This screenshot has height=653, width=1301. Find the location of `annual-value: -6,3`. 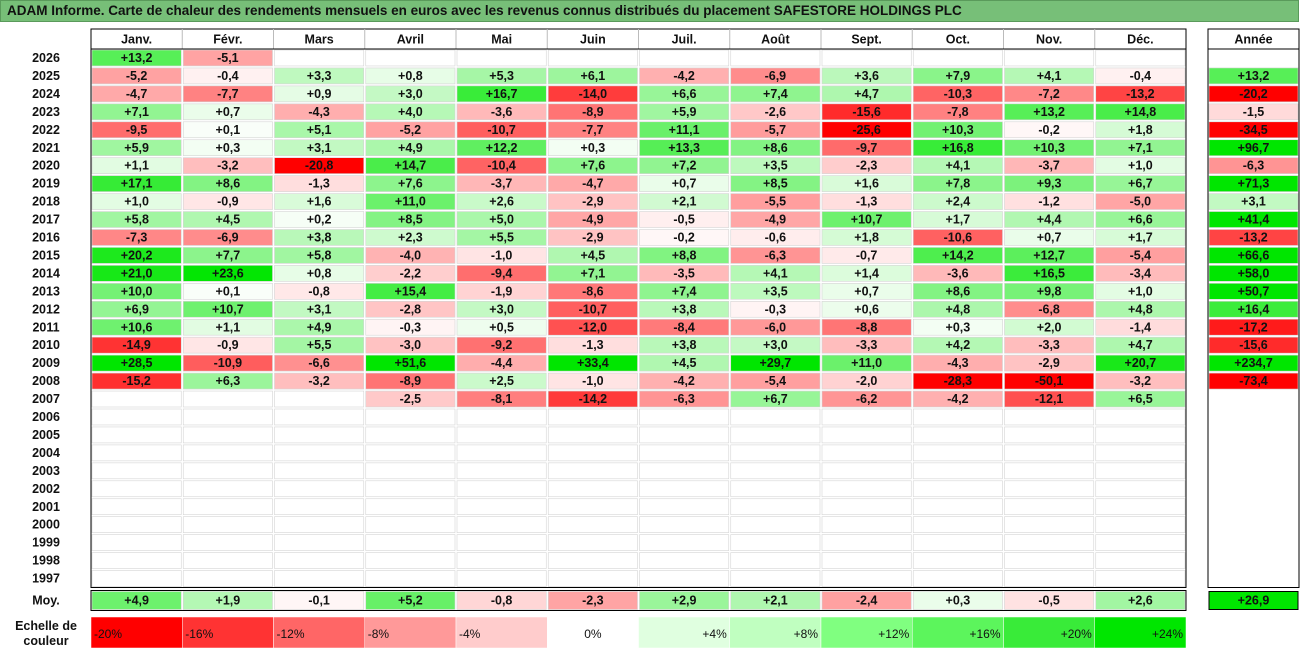

annual-value: -6,3 is located at coordinates (1254, 166).